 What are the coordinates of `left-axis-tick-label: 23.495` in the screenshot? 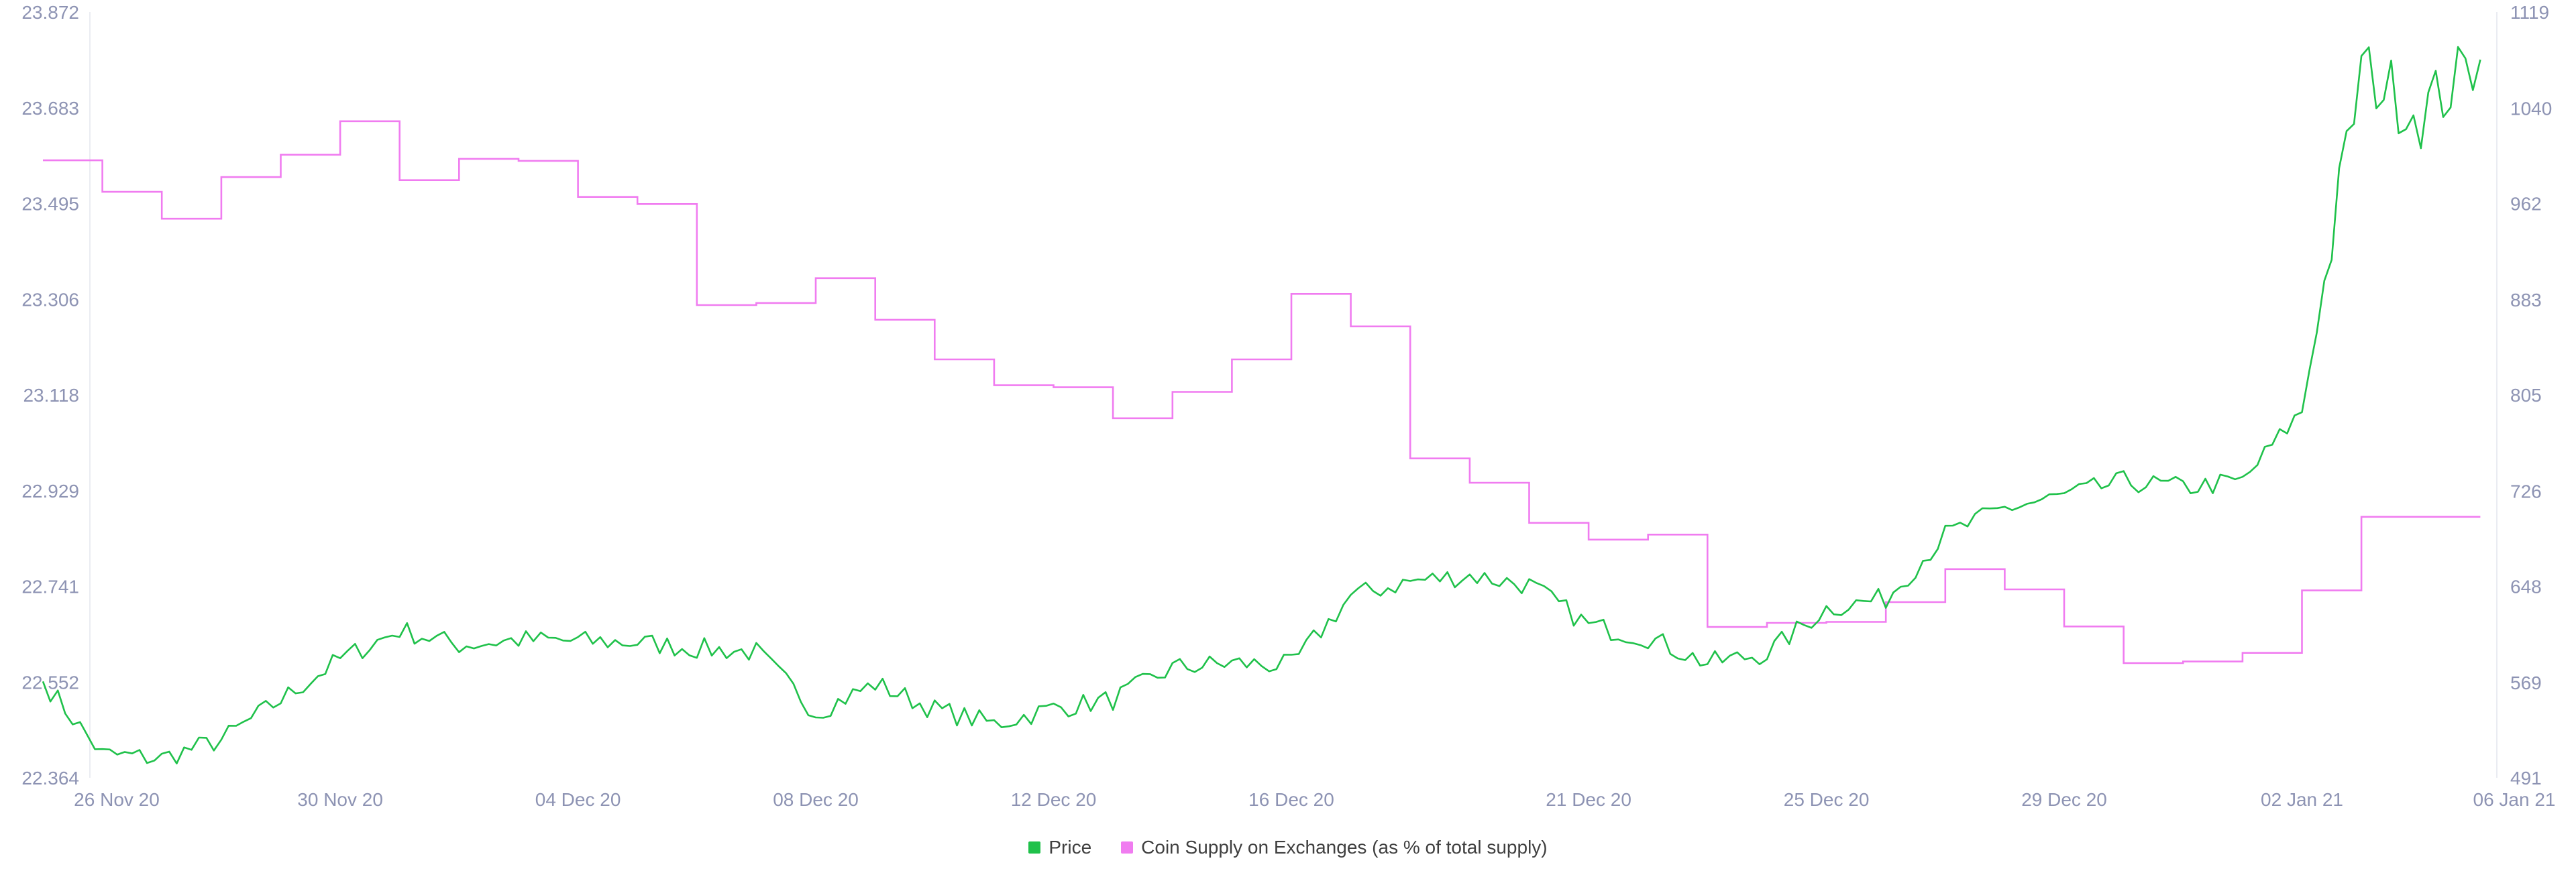 It's located at (50, 204).